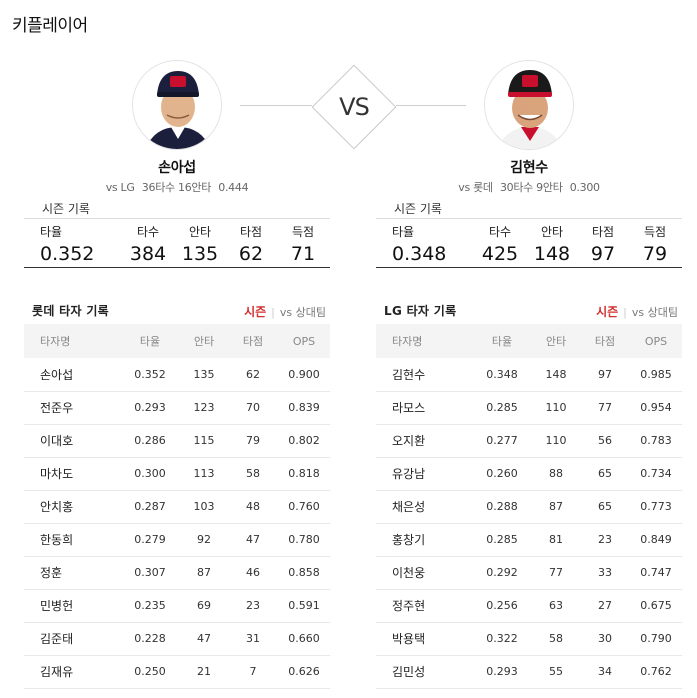  I want to click on batter-name: 정훈, so click(72, 573).